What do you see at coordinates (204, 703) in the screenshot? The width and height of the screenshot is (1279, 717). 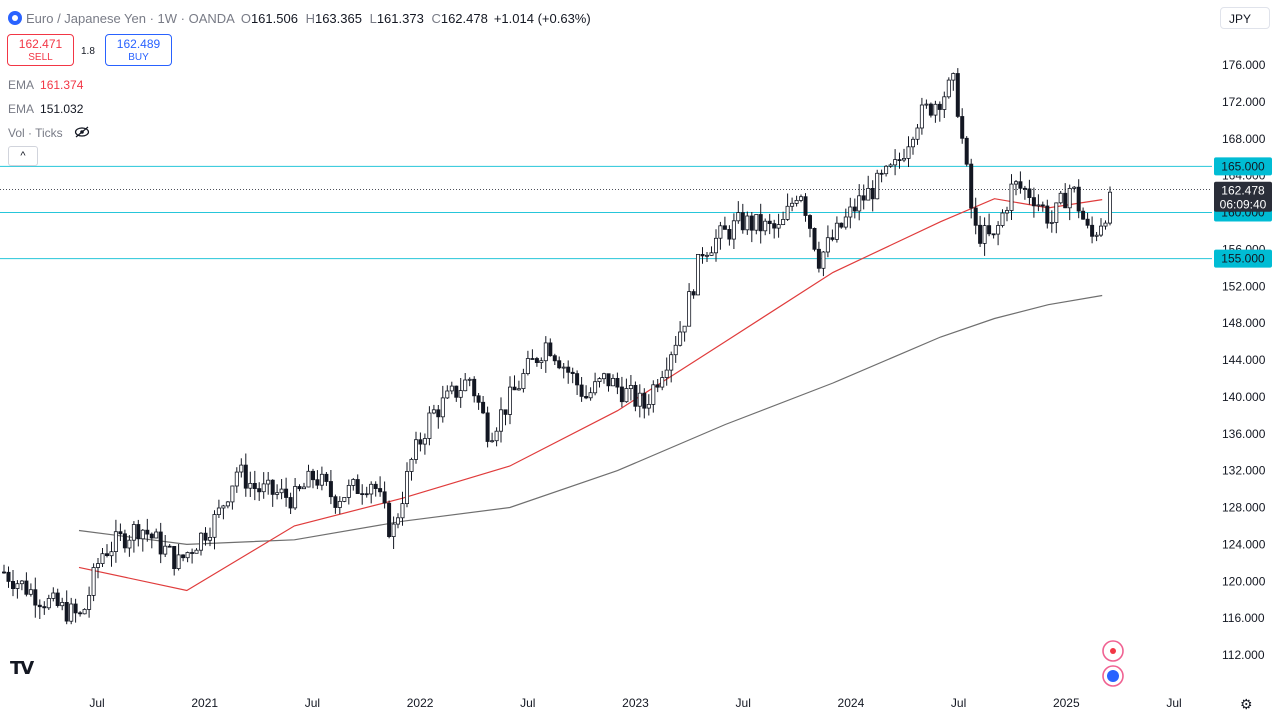 I see `x-tick-label: 2021` at bounding box center [204, 703].